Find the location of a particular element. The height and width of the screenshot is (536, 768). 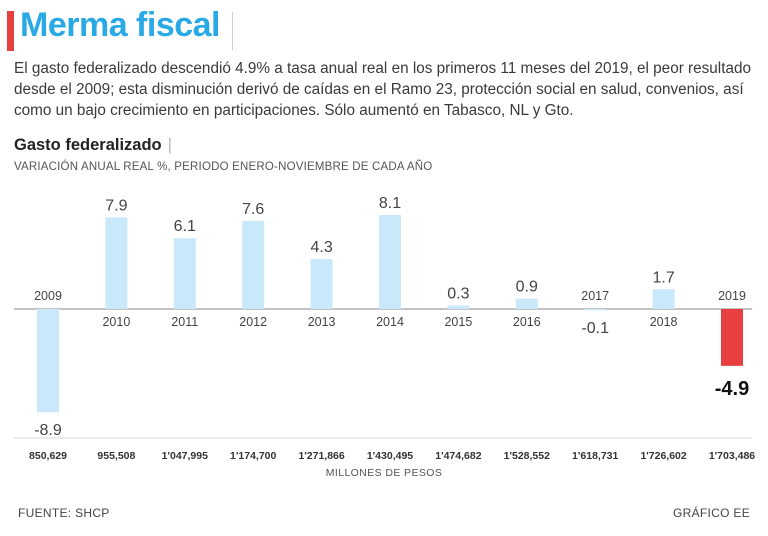

value-label-2012: 7.6 is located at coordinates (253, 209).